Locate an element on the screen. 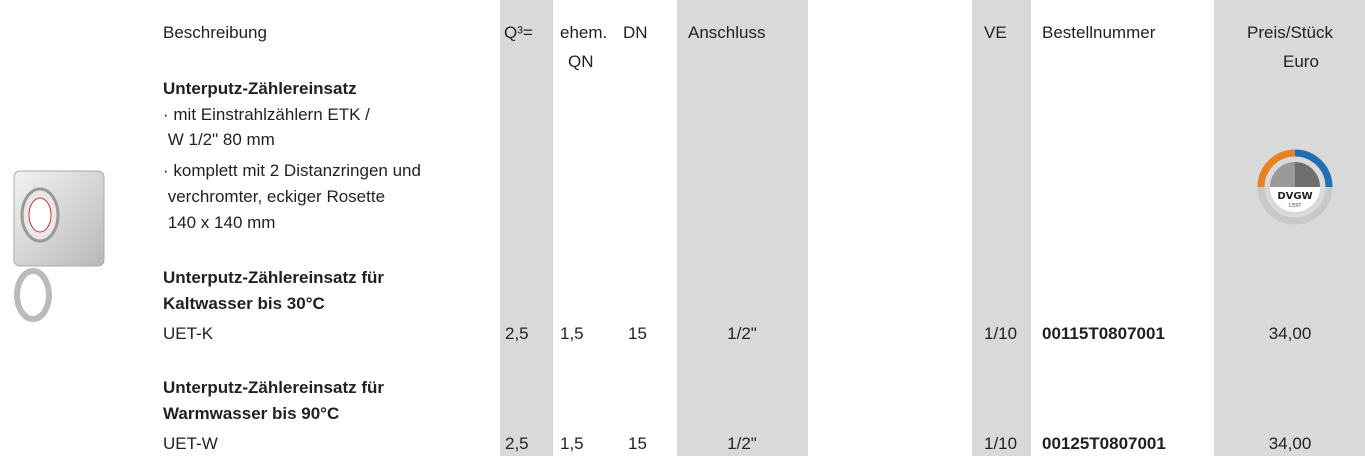 Image resolution: width=1365 pixels, height=456 pixels. header: DN is located at coordinates (635, 32).